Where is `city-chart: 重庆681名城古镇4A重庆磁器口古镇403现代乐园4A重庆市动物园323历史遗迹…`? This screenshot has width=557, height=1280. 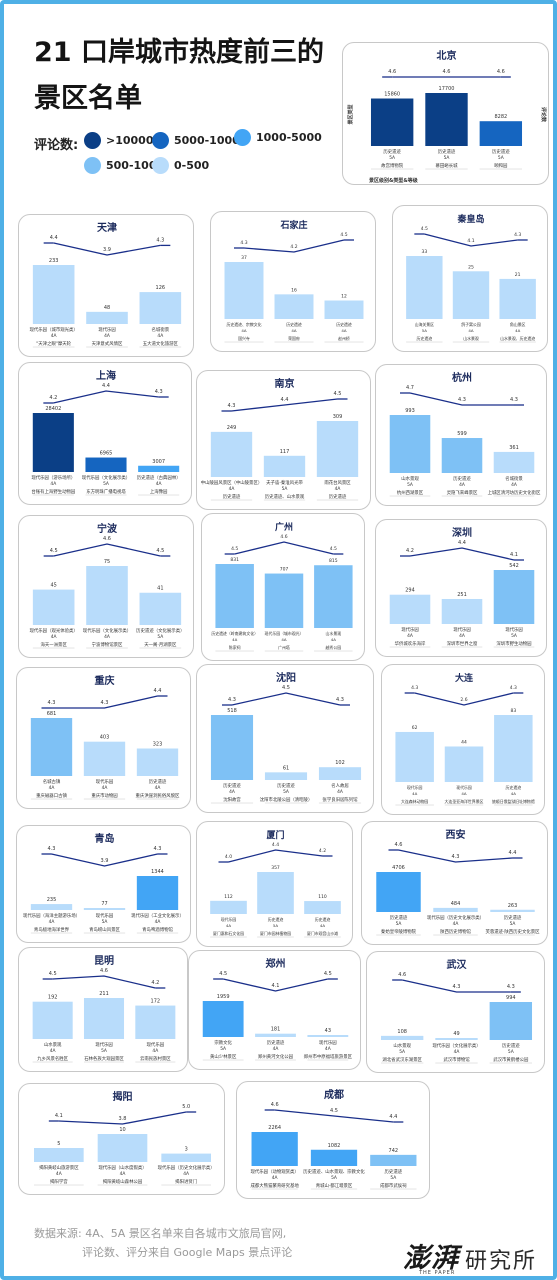 city-chart: 重庆681名城古镇4A重庆磁器口古镇403现代乐园4A重庆市动物园323历史遗迹… is located at coordinates (105, 737).